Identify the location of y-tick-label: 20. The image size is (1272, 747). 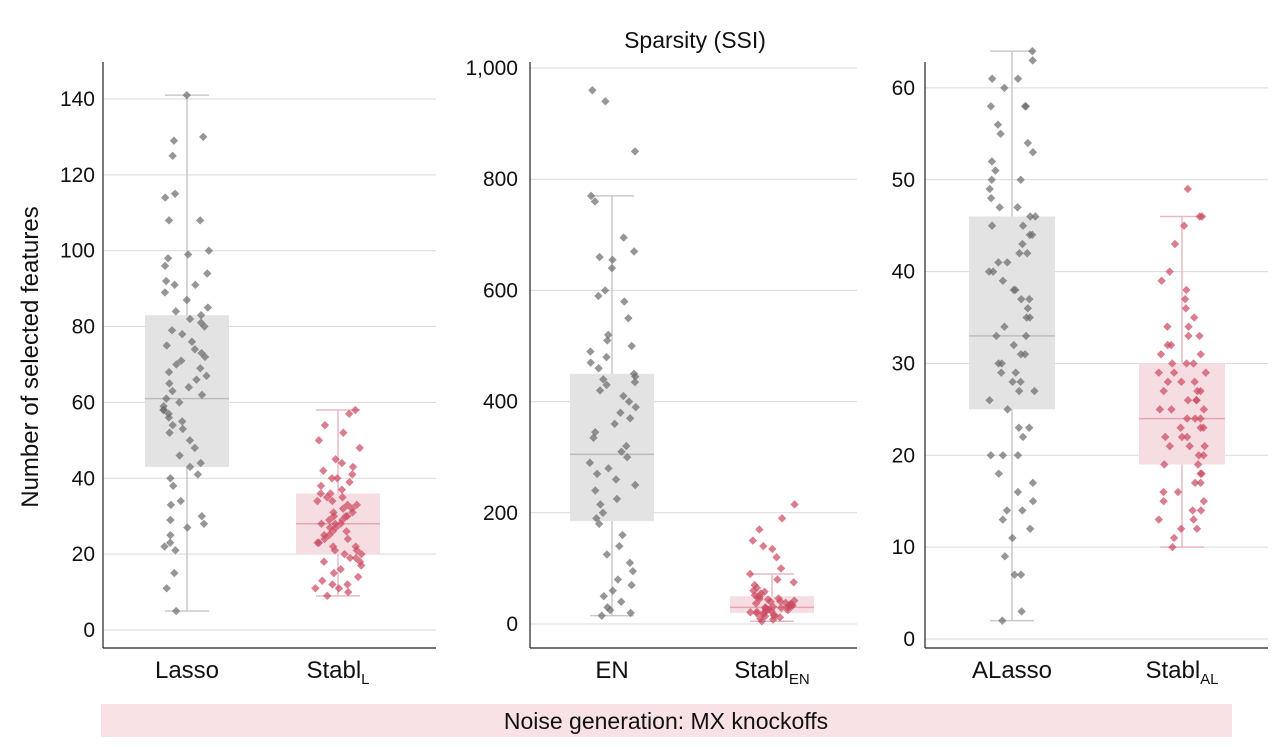
(903, 455).